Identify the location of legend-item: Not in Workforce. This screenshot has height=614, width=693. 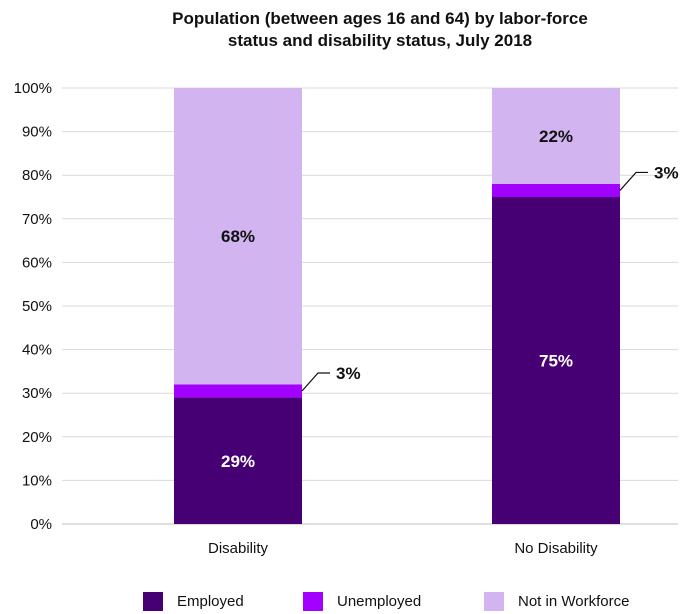
(556, 601).